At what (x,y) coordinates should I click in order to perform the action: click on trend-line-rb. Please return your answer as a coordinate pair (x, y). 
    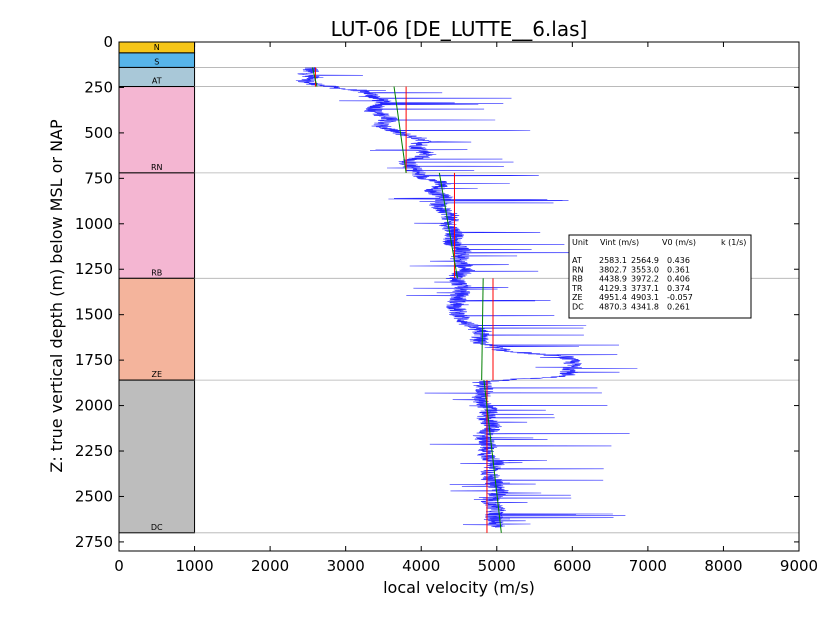
    Looking at the image, I should click on (448, 225).